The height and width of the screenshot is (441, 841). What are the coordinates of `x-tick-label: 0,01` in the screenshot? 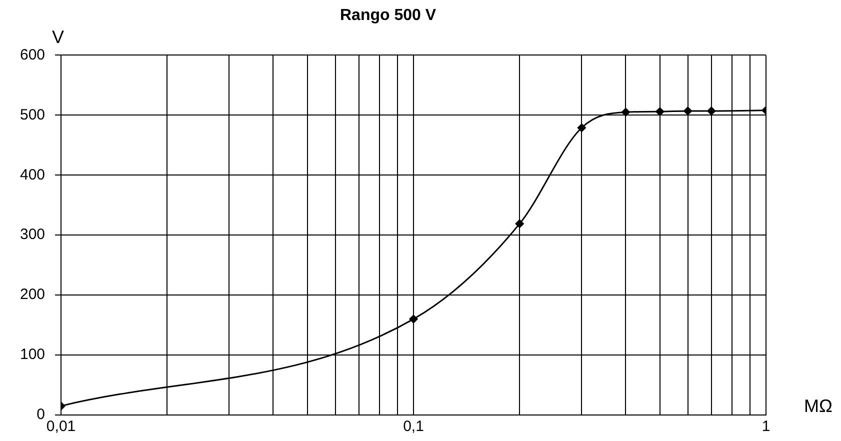 It's located at (61, 427).